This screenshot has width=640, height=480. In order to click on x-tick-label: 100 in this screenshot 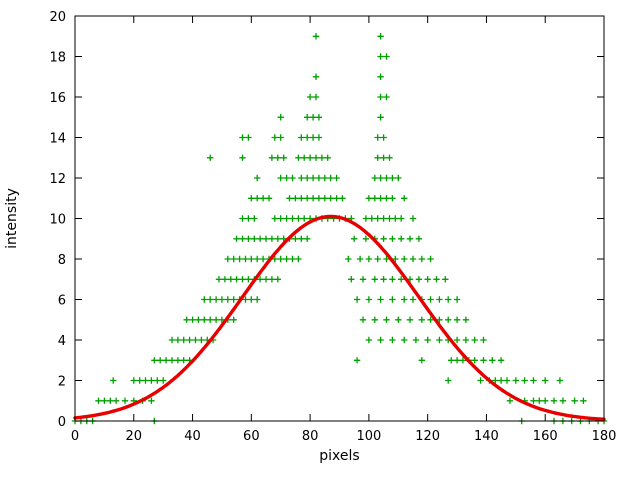, I will do `click(368, 436)`.